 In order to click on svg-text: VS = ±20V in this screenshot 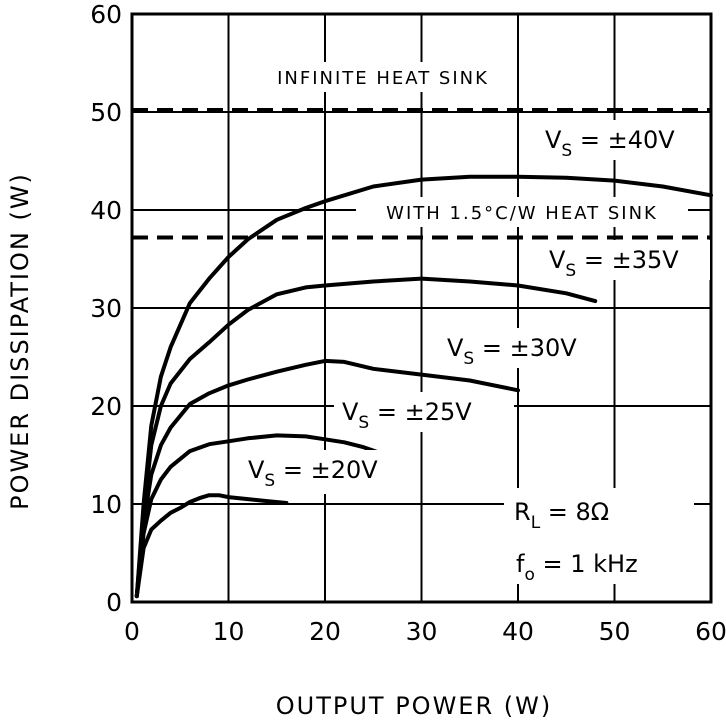, I will do `click(313, 473)`.